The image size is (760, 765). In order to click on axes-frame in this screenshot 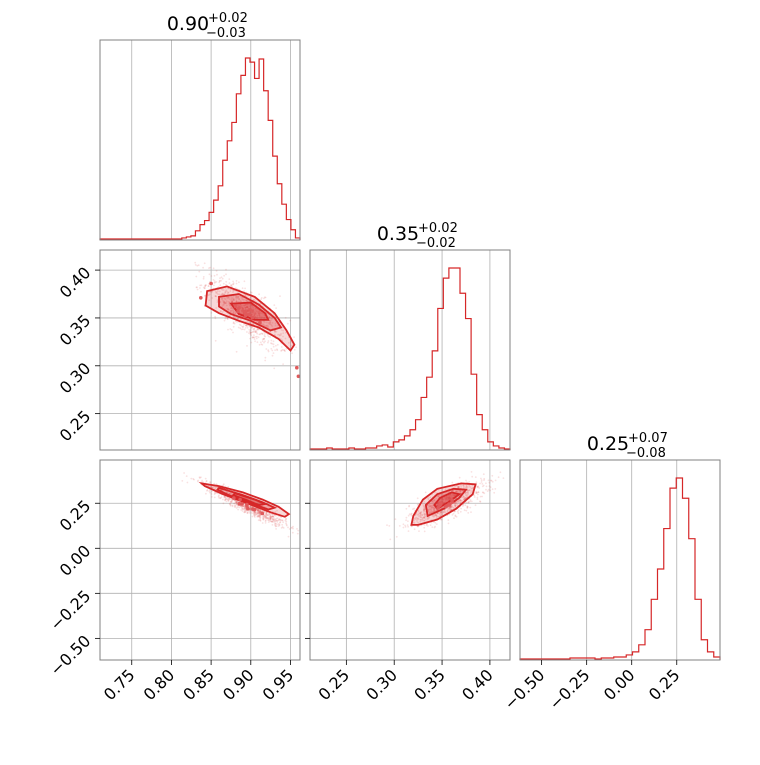, I will do `click(410, 350)`.